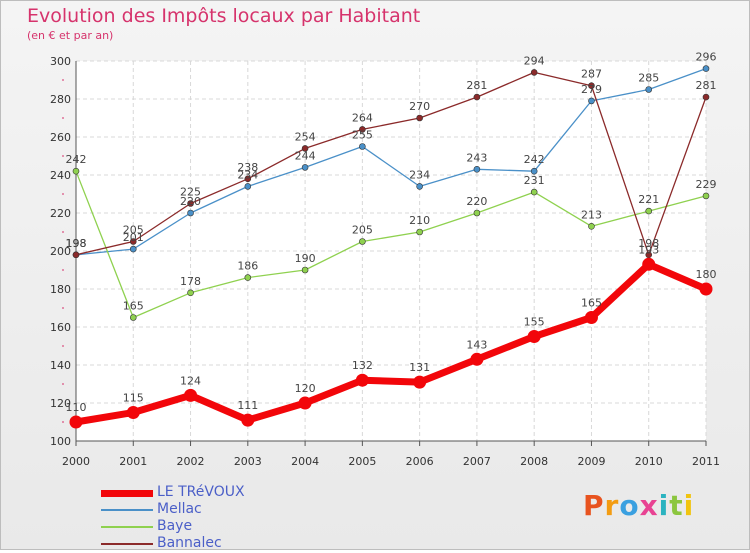 The image size is (750, 553). What do you see at coordinates (648, 199) in the screenshot?
I see `data-label-baye: 221` at bounding box center [648, 199].